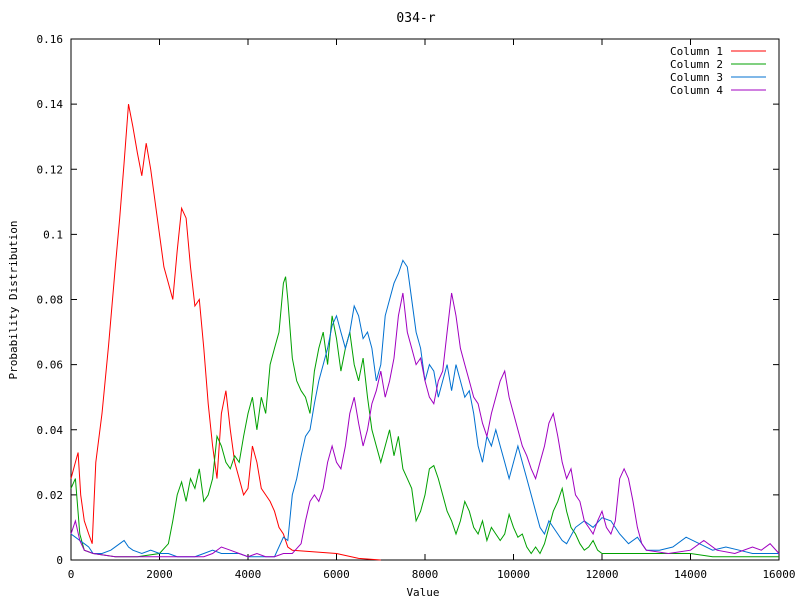 This screenshot has width=800, height=600. I want to click on x-tick-label: 12000, so click(601, 574).